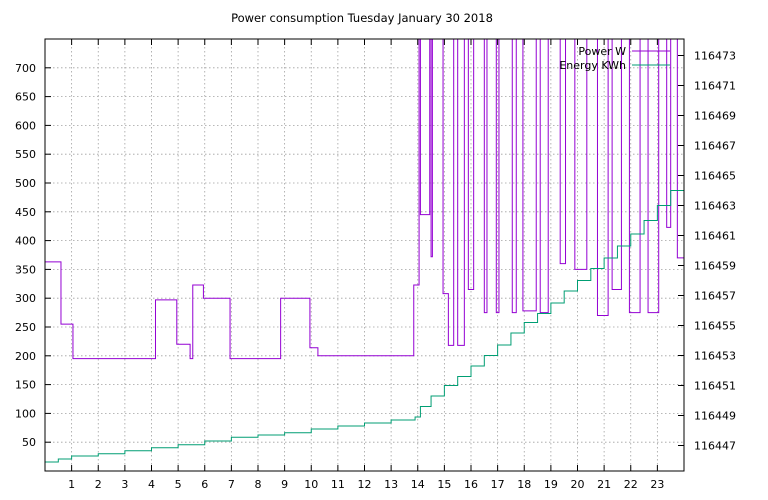 The width and height of the screenshot is (768, 500). I want to click on x-tick-label: 19, so click(551, 484).